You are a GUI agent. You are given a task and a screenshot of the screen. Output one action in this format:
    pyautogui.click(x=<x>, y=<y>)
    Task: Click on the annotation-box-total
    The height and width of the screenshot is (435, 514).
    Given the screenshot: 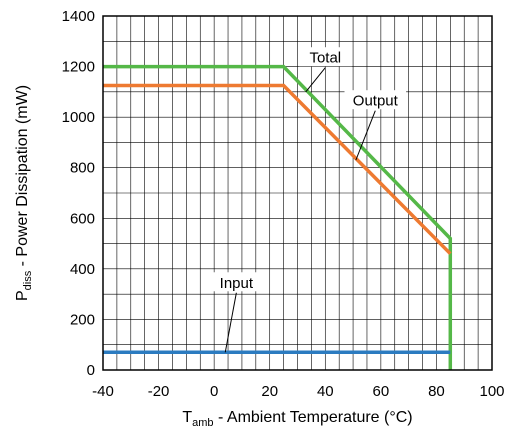 What is the action you would take?
    pyautogui.click(x=325, y=57)
    